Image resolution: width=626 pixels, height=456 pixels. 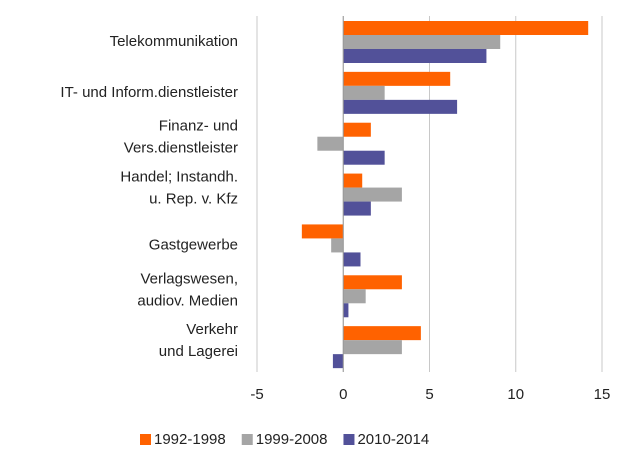 What do you see at coordinates (181, 148) in the screenshot?
I see `y-tick-label: Vers.dienstleister` at bounding box center [181, 148].